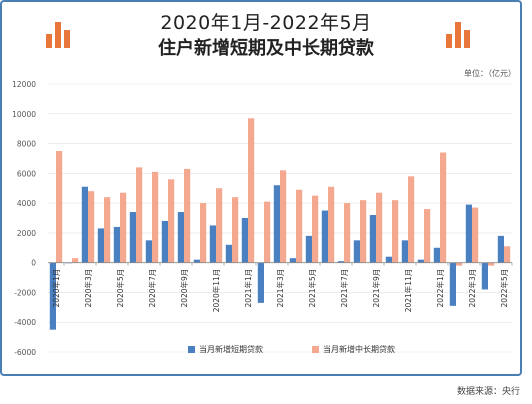  I want to click on legend-swatch-short, so click(191, 349).